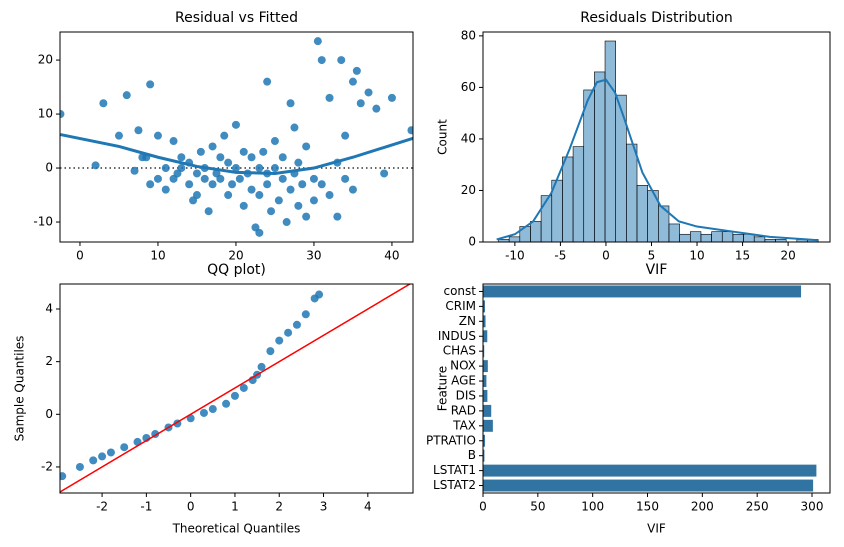 This screenshot has width=844, height=547. I want to click on y-tick-label: const, so click(459, 291).